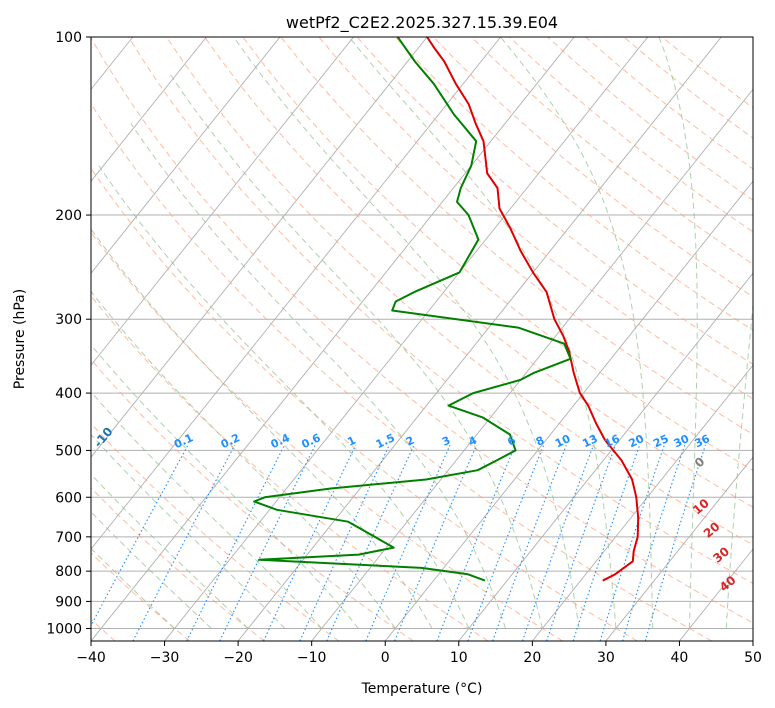 The width and height of the screenshot is (775, 708). What do you see at coordinates (91, 658) in the screenshot?
I see `x-tick-label: −40` at bounding box center [91, 658].